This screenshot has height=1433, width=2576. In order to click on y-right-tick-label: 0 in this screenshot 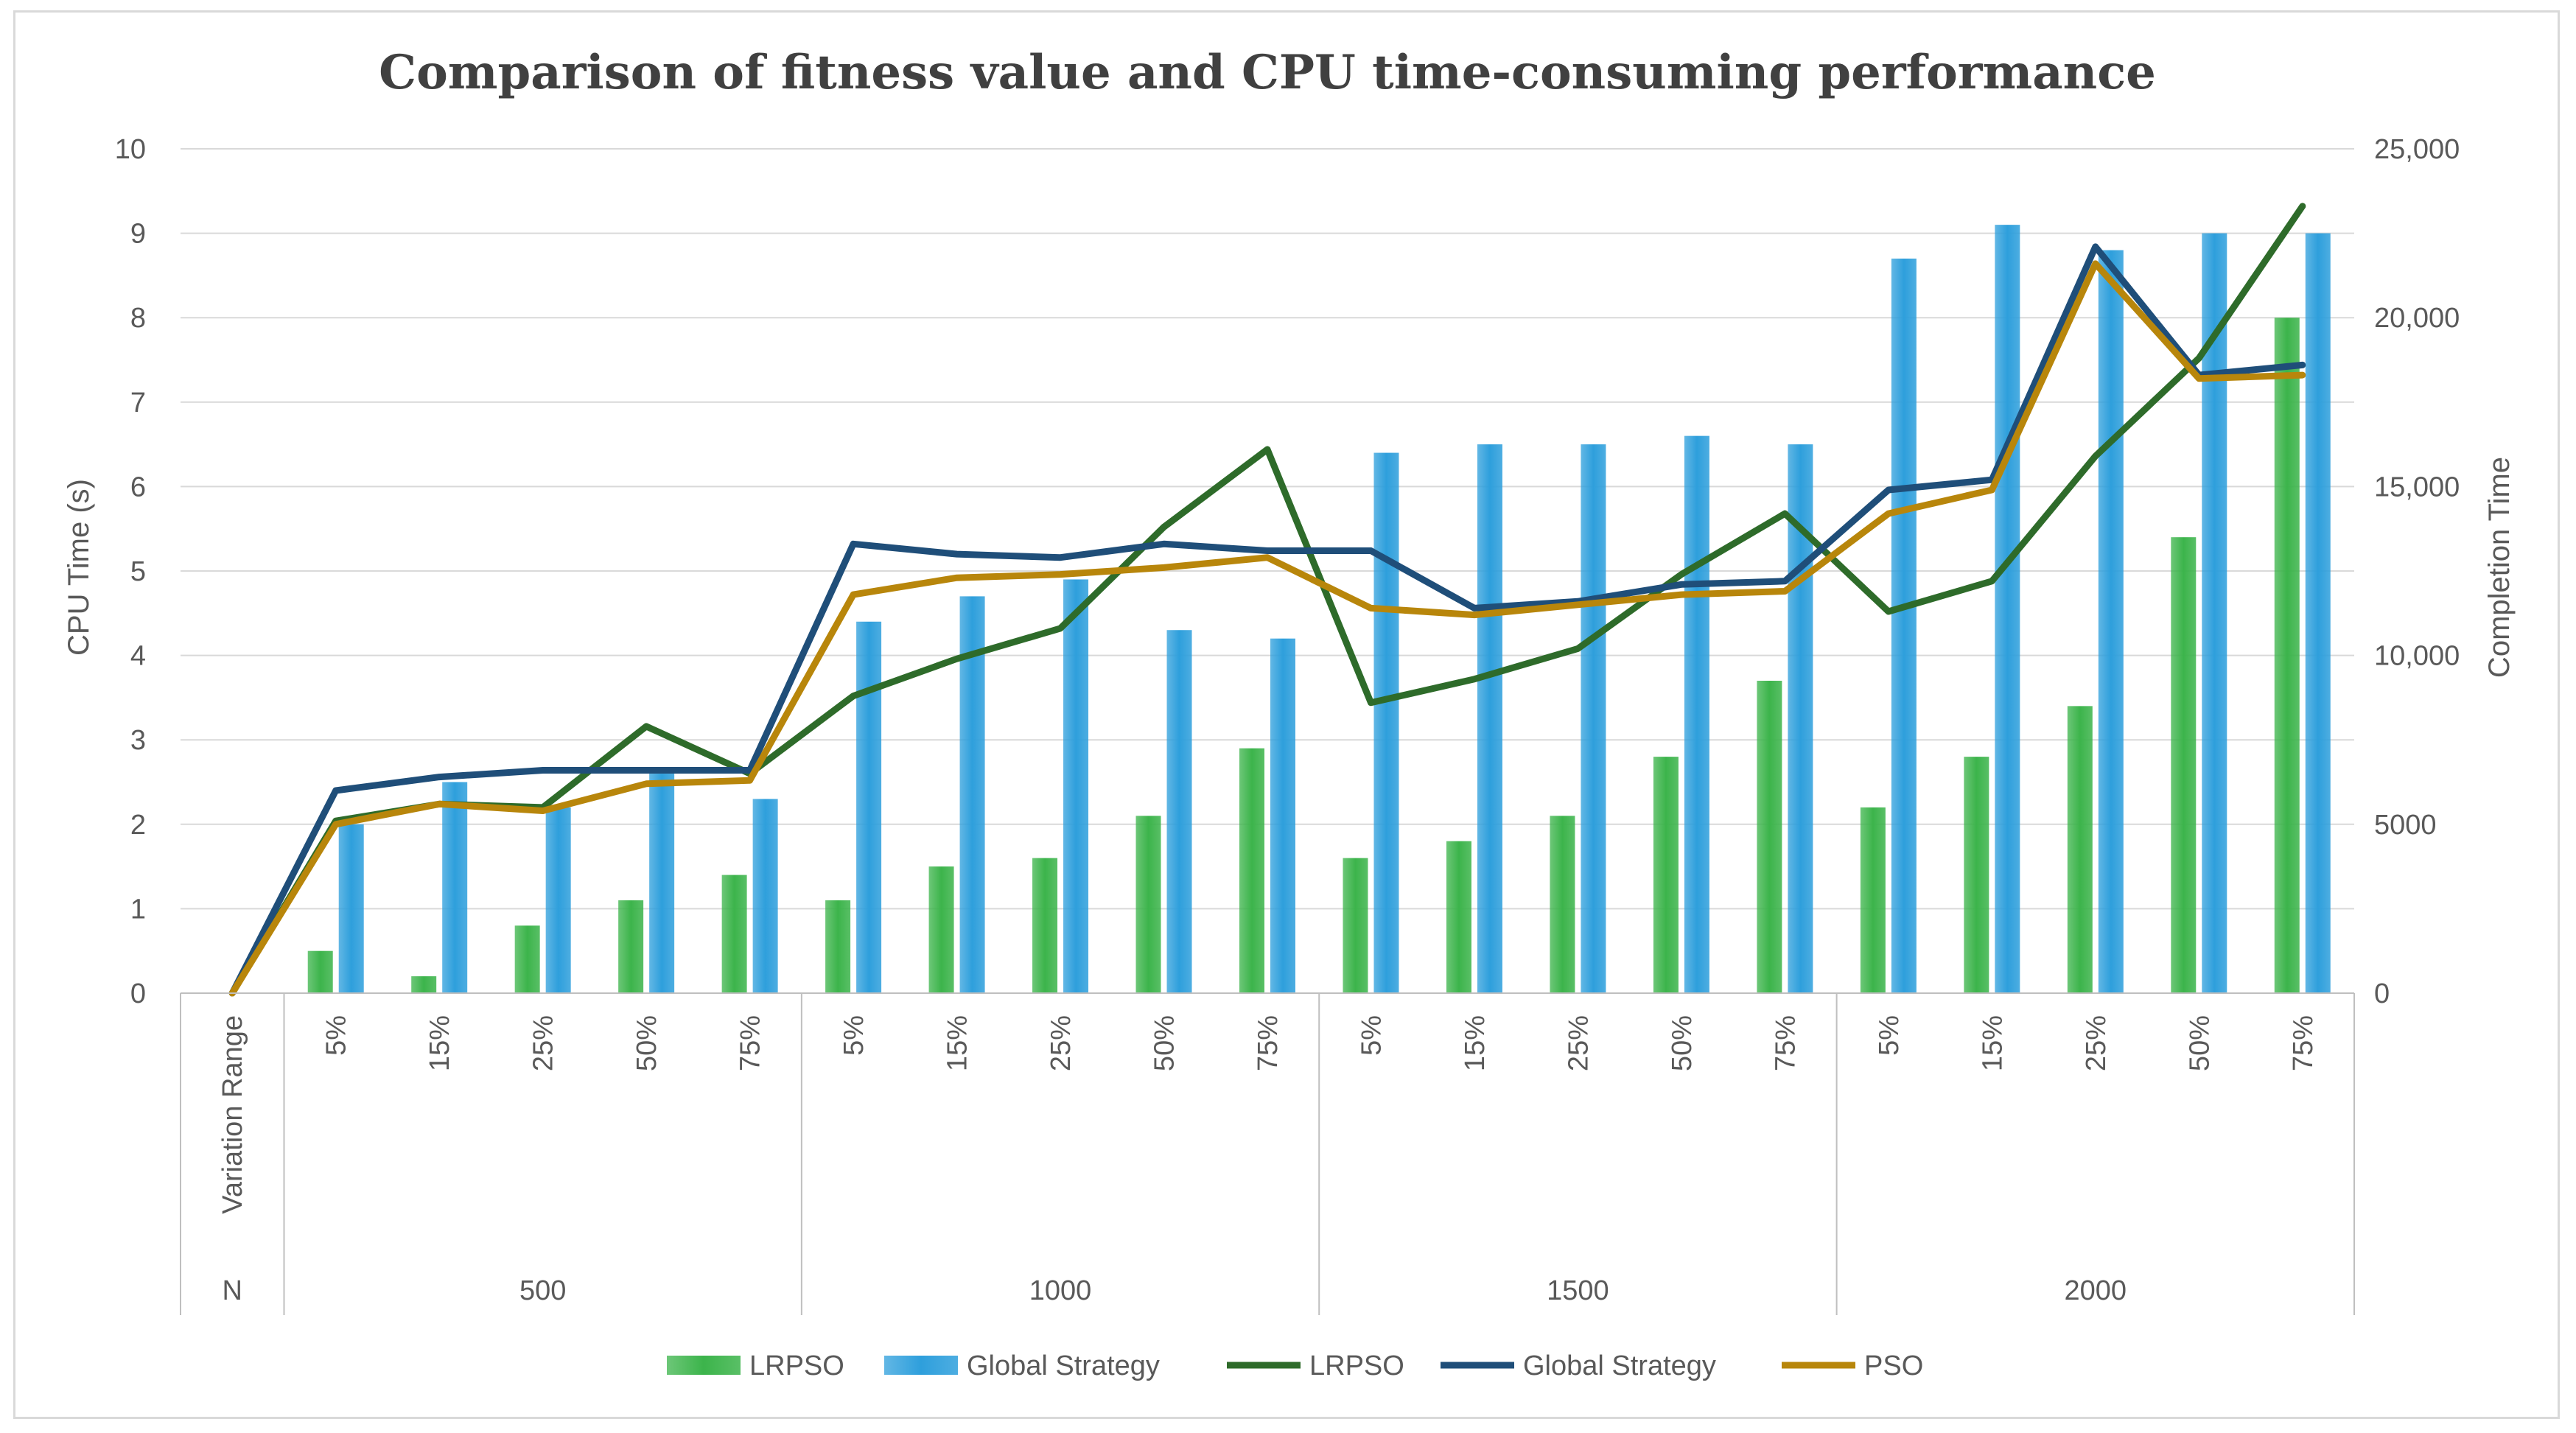, I will do `click(2382, 993)`.